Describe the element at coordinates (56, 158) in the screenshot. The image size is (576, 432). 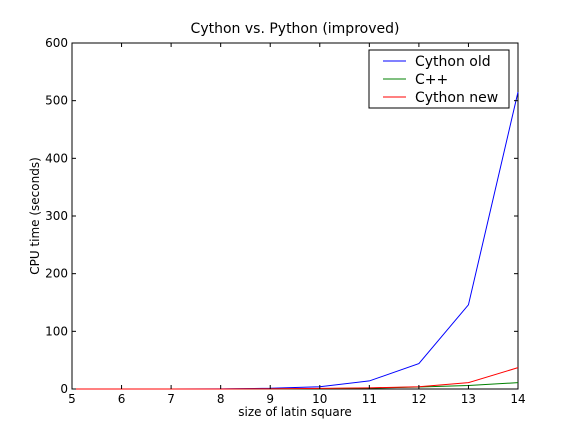
I see `y-tick-label: 400` at that location.